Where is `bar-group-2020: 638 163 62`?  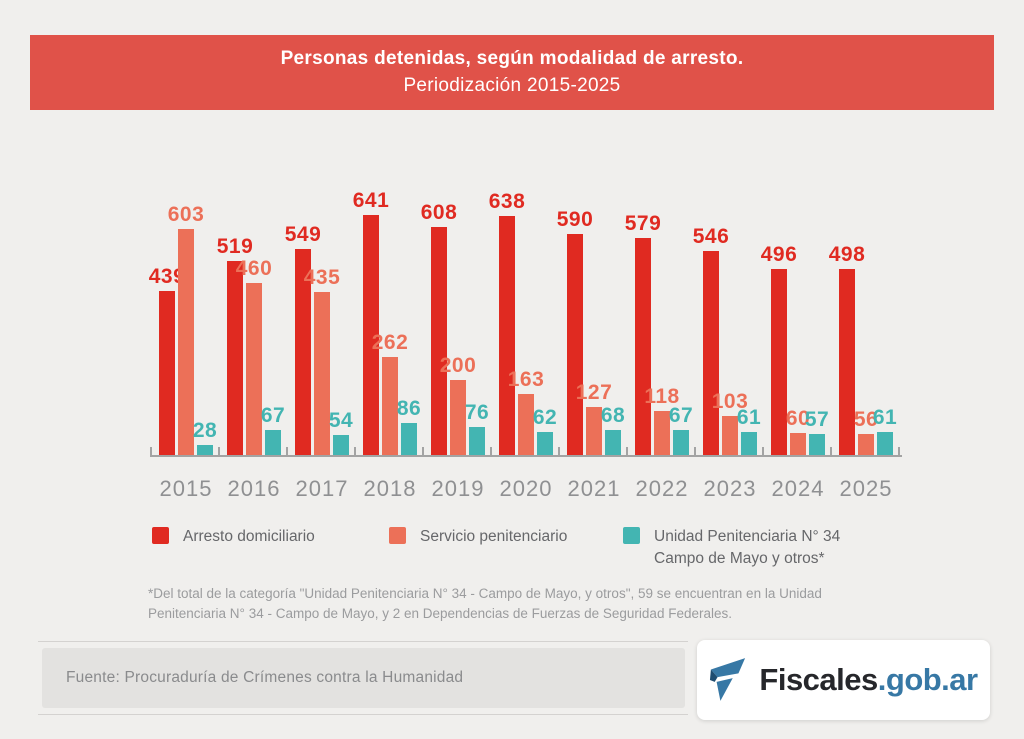 bar-group-2020: 638 163 62 is located at coordinates (524, 305).